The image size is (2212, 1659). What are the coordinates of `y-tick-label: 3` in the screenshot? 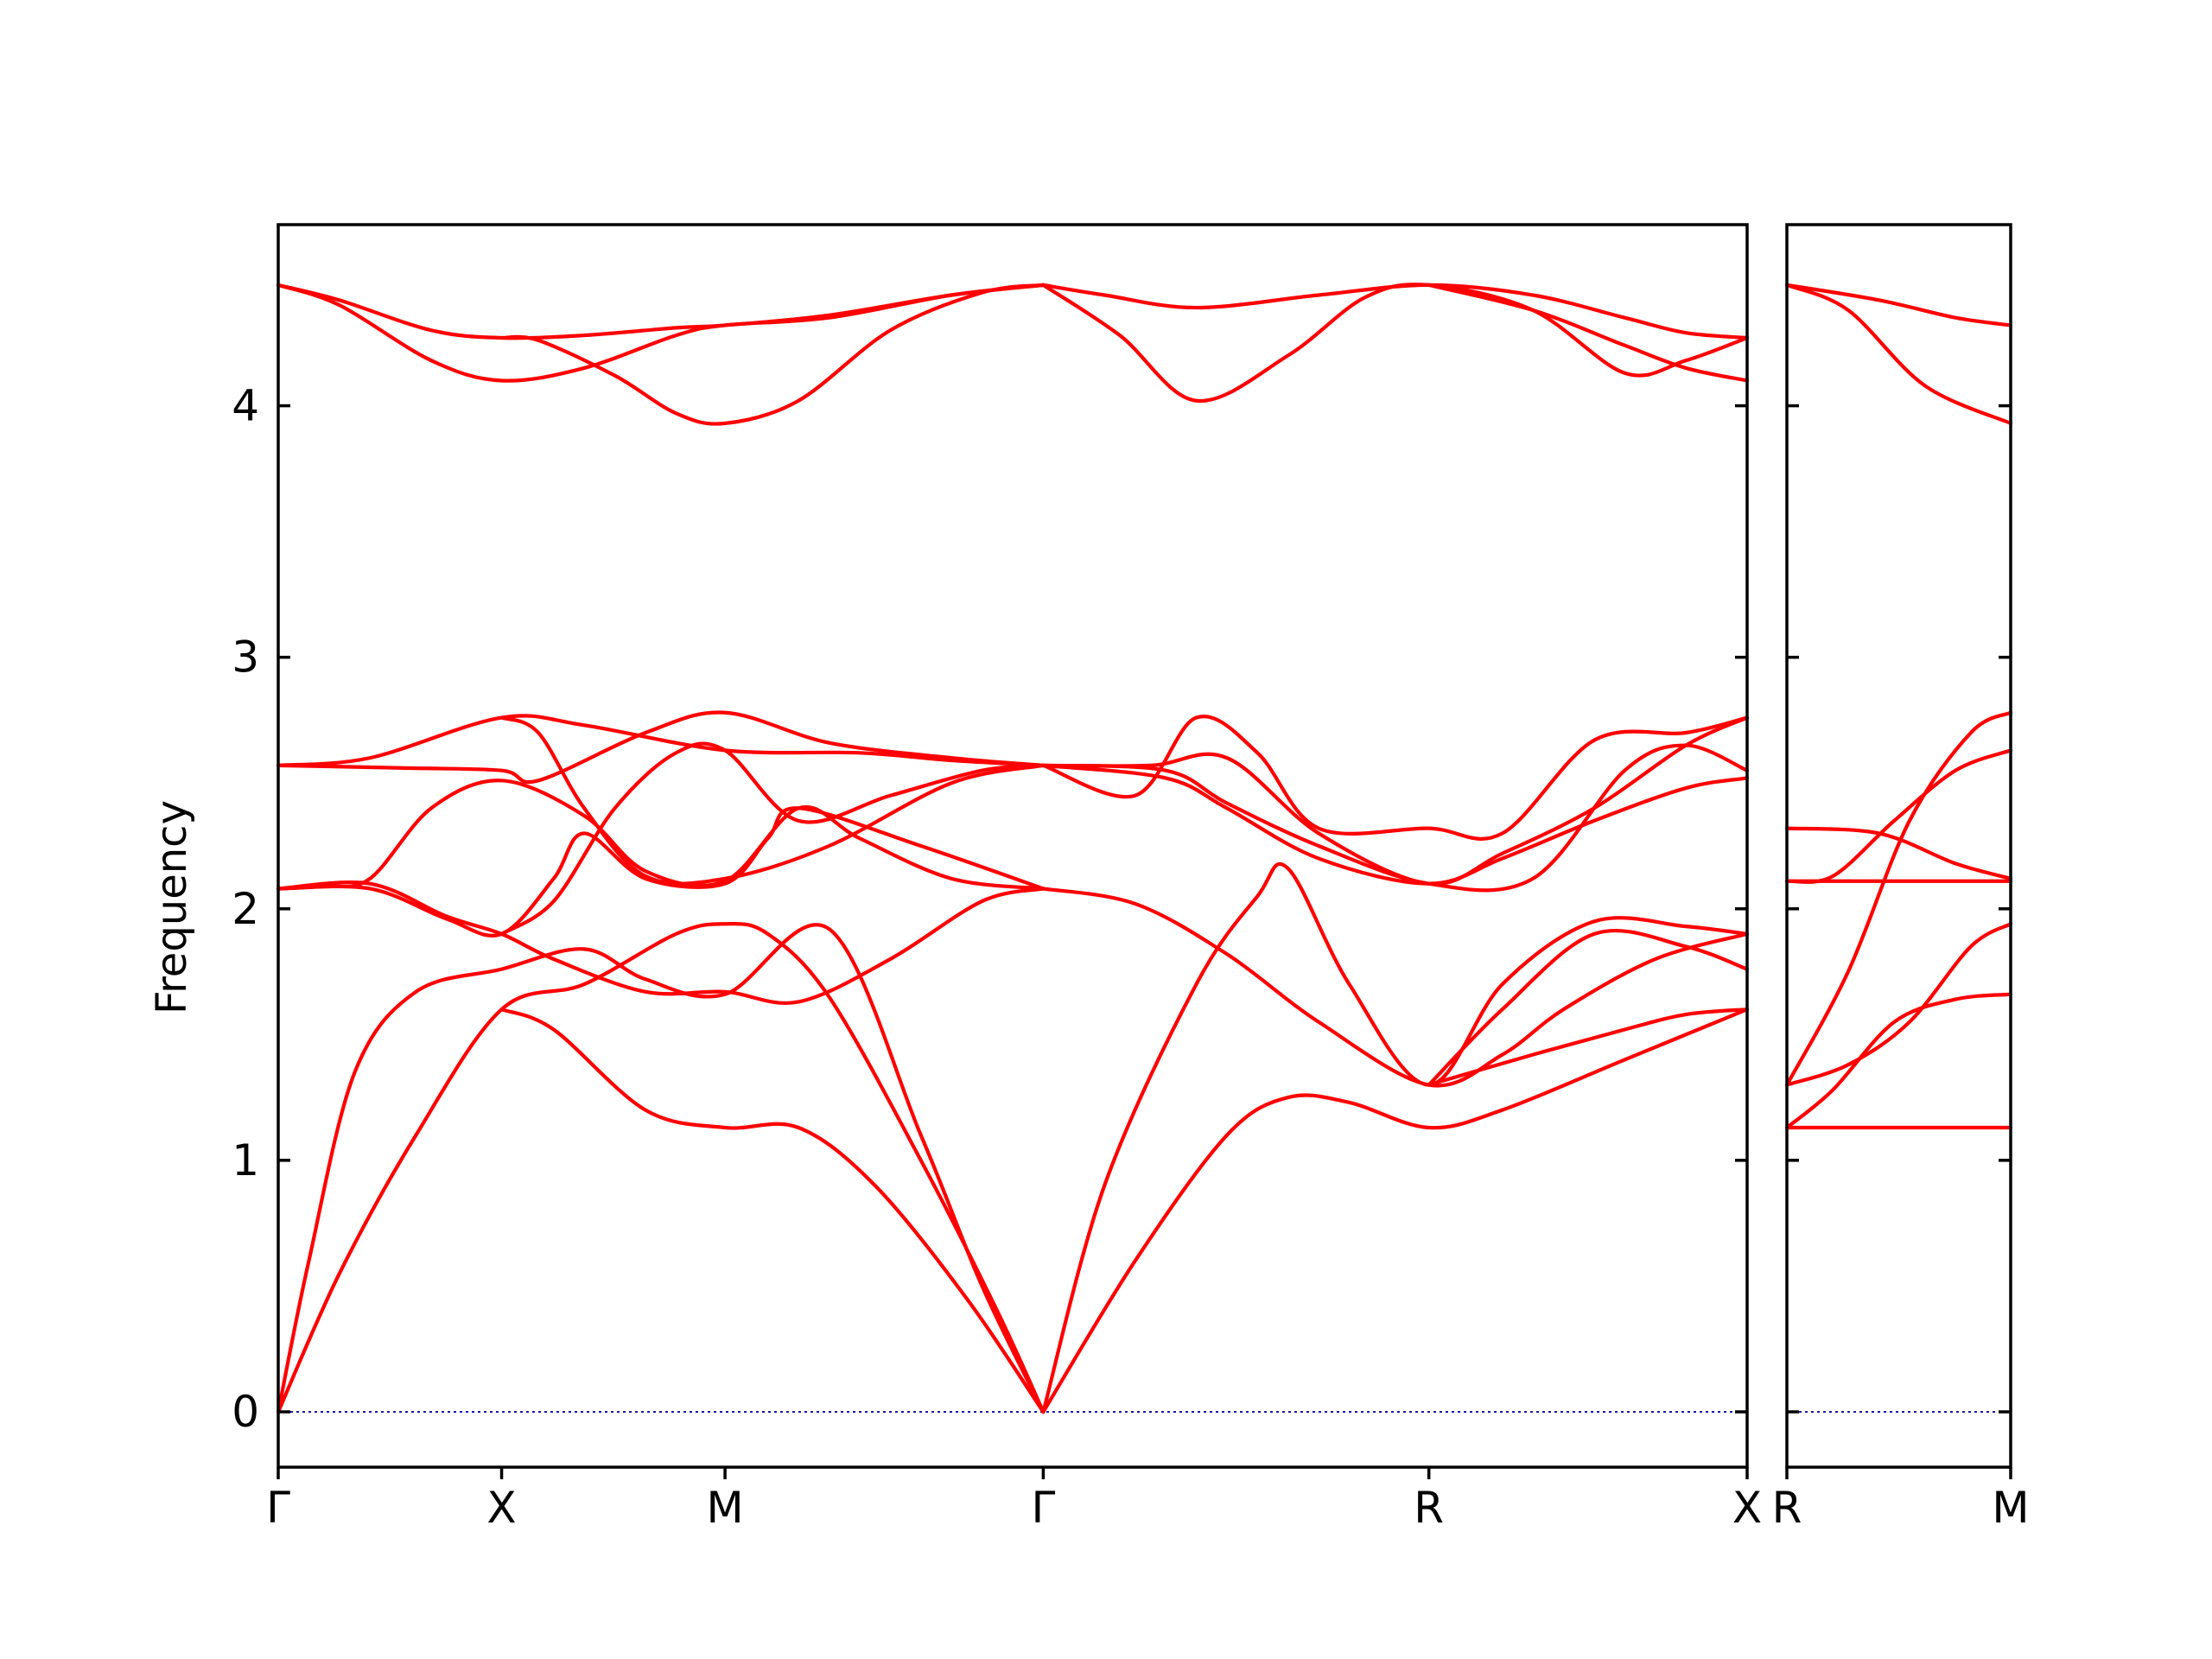 It's located at (245, 657).